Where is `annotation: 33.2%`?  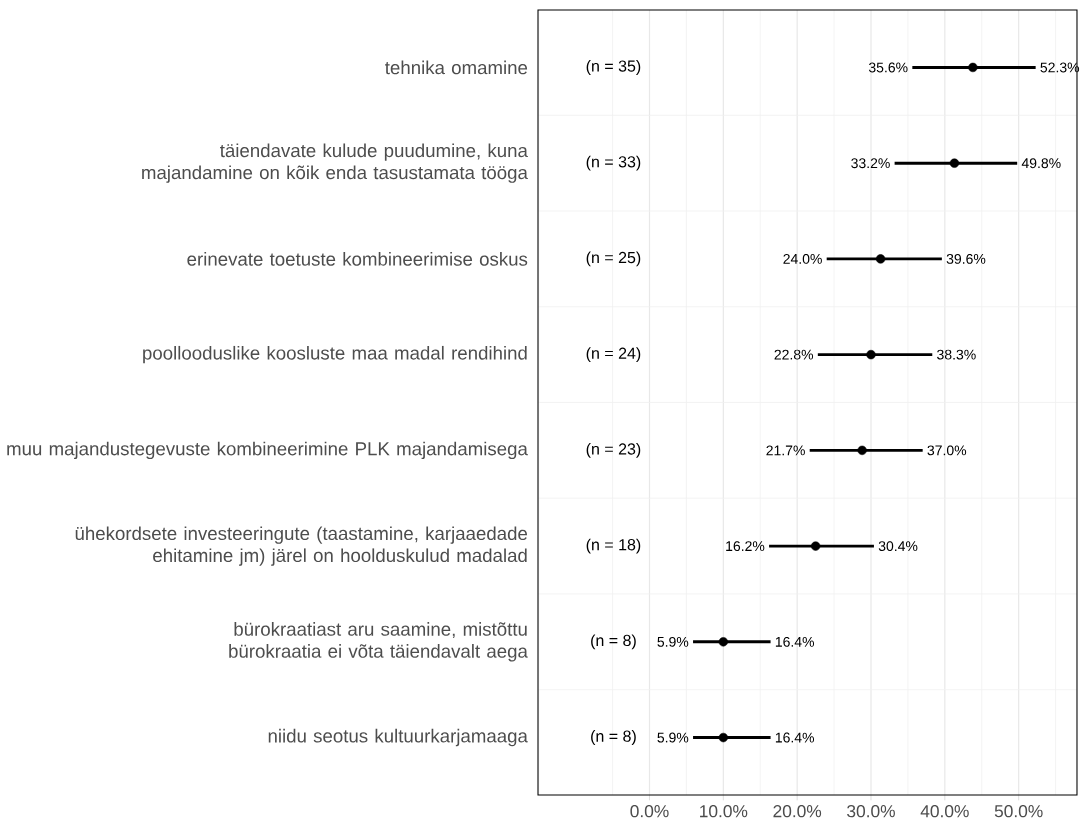
annotation: 33.2% is located at coordinates (870, 163).